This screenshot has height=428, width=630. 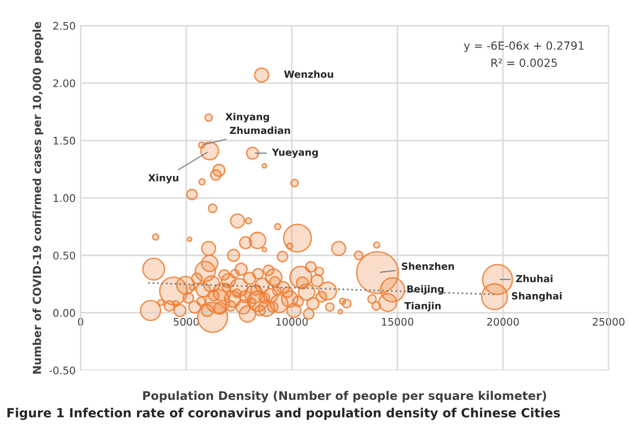 What do you see at coordinates (65, 140) in the screenshot?
I see `y-tick-label: 1.50` at bounding box center [65, 140].